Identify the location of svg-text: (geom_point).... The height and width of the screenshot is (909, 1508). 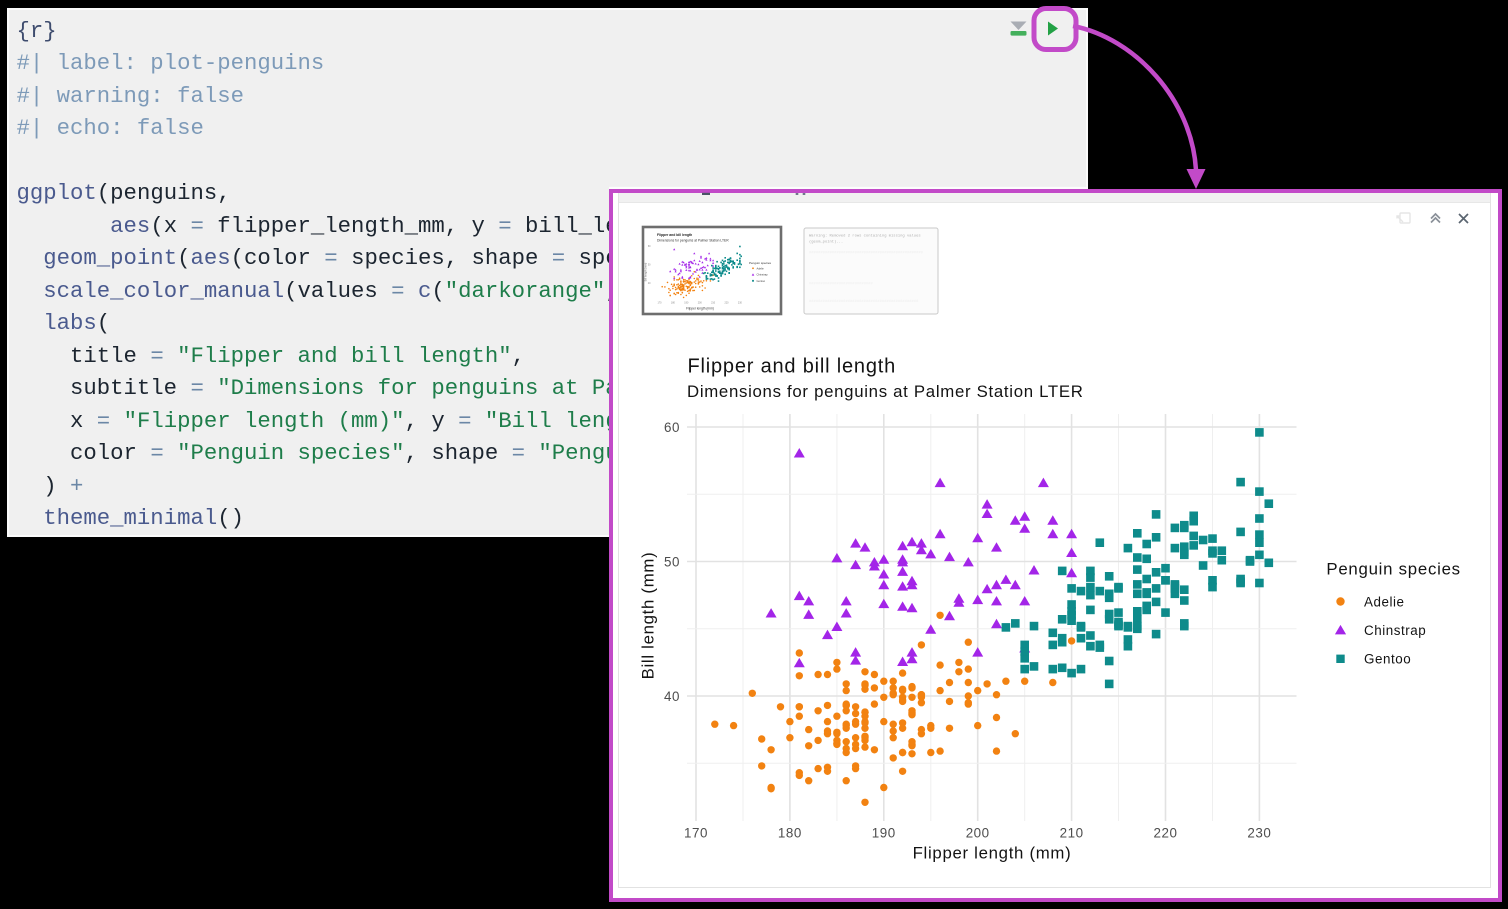
(826, 241).